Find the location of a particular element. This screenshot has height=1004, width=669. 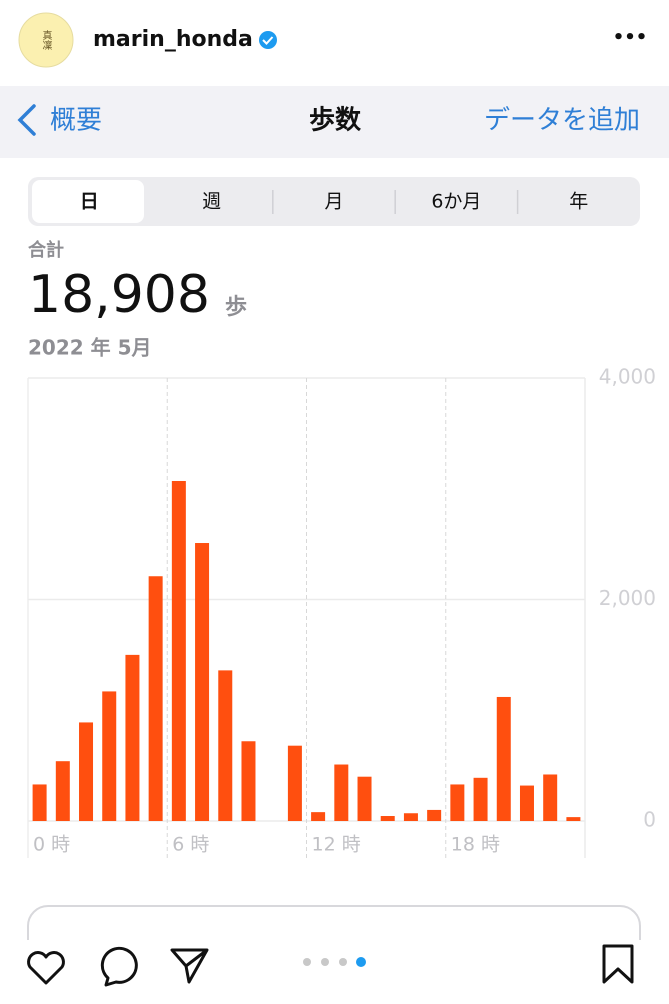

x-tick-label: 18 時 is located at coordinates (475, 845).